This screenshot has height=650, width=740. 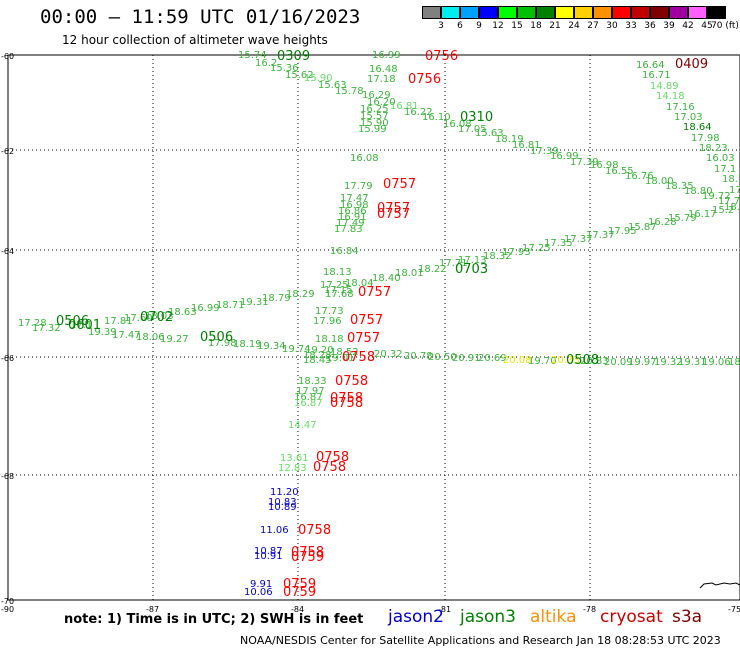 What do you see at coordinates (659, 181) in the screenshot?
I see `swh-value: 18.00` at bounding box center [659, 181].